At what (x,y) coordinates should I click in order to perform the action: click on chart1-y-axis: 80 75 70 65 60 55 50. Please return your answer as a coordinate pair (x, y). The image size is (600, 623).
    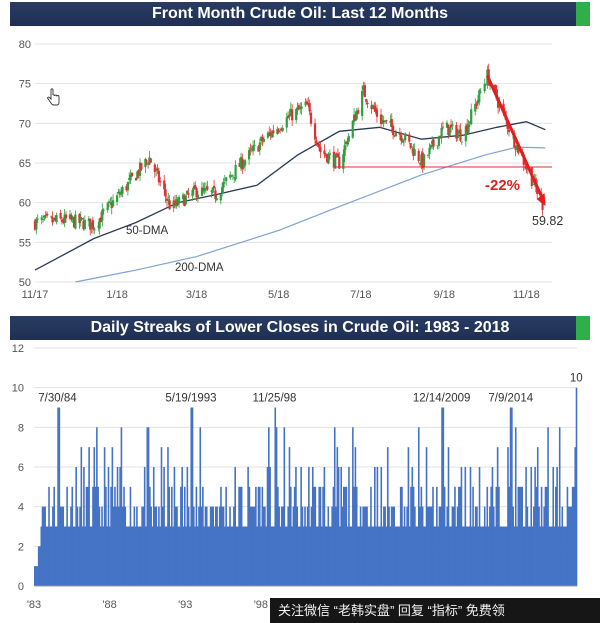
    Looking at the image, I should click on (25, 164).